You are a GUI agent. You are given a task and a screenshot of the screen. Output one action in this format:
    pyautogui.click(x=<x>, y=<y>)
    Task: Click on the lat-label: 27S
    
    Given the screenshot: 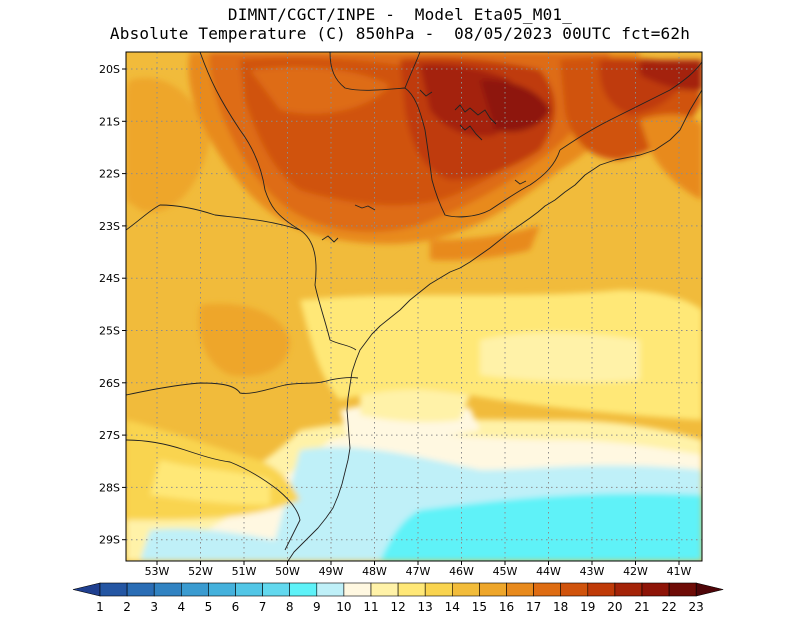 What is the action you would take?
    pyautogui.click(x=109, y=435)
    